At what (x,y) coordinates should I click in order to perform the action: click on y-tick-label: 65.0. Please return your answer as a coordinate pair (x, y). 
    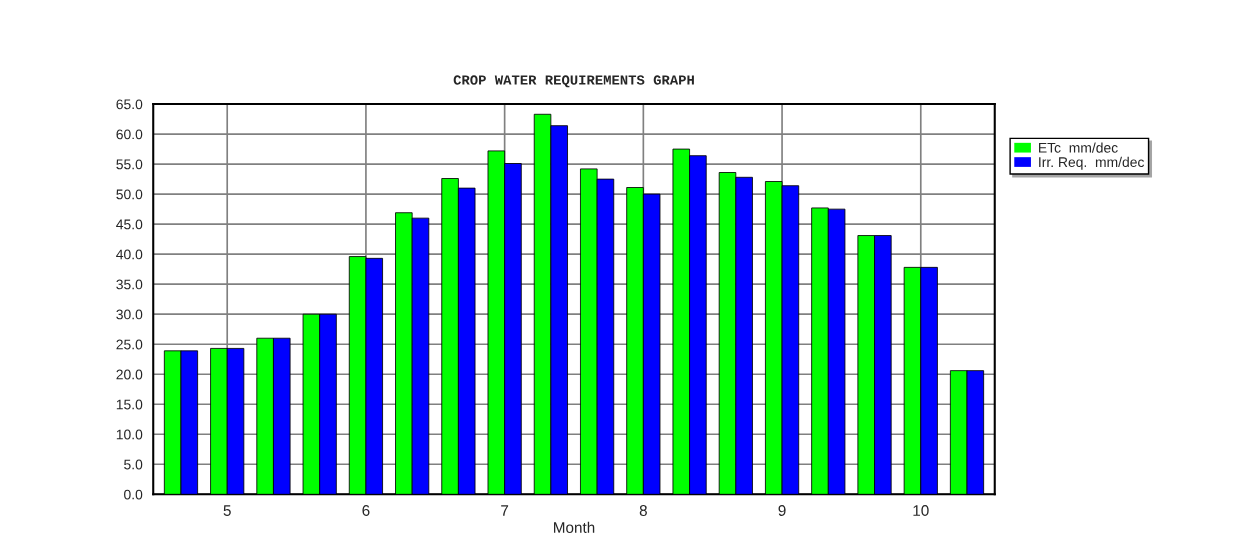
    Looking at the image, I should click on (129, 104).